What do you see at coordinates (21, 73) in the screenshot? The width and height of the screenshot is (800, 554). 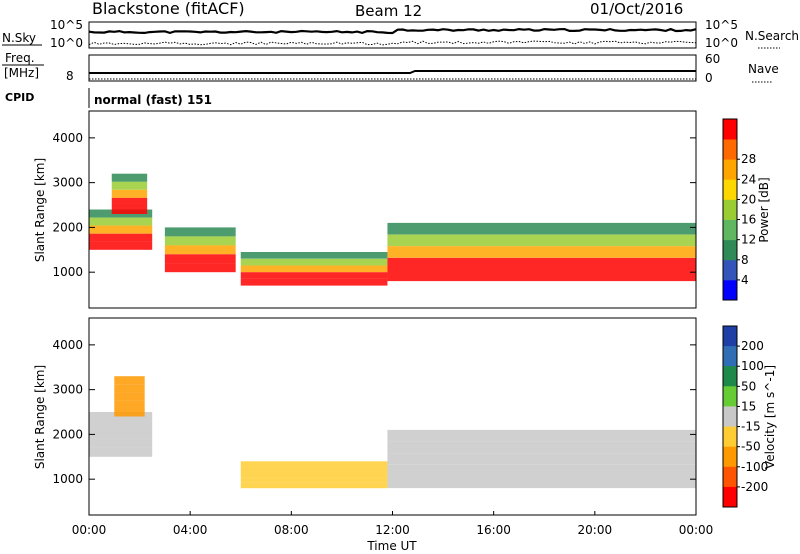 I see `freq-label-line2: [MHz]` at bounding box center [21, 73].